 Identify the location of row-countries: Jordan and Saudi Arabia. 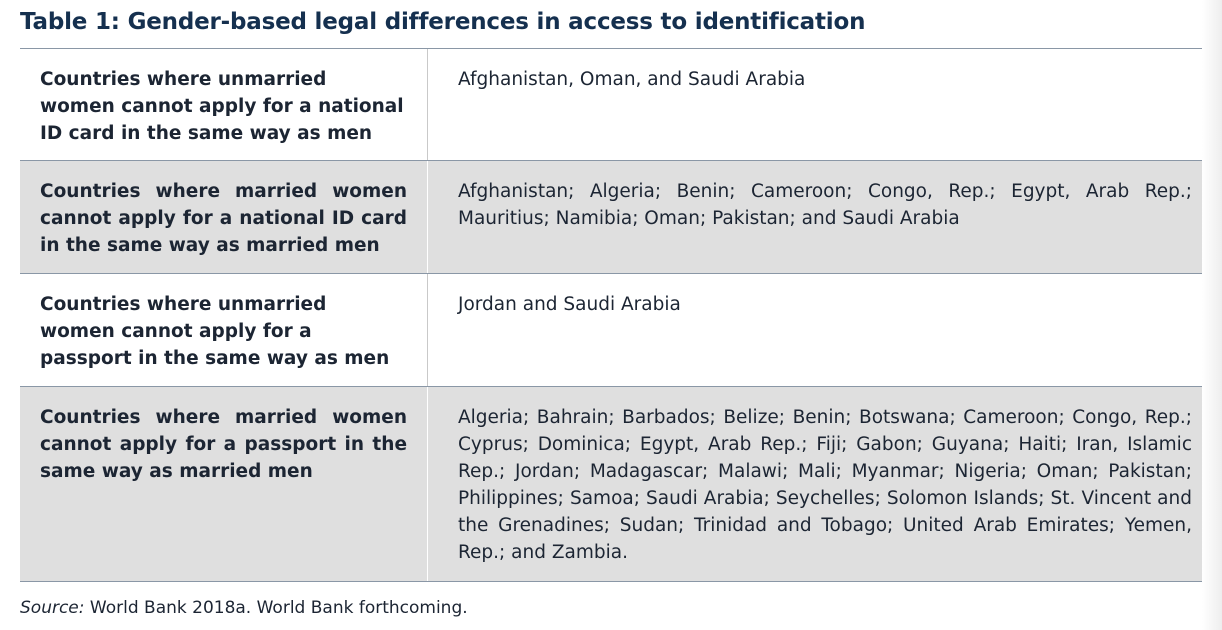
(569, 304).